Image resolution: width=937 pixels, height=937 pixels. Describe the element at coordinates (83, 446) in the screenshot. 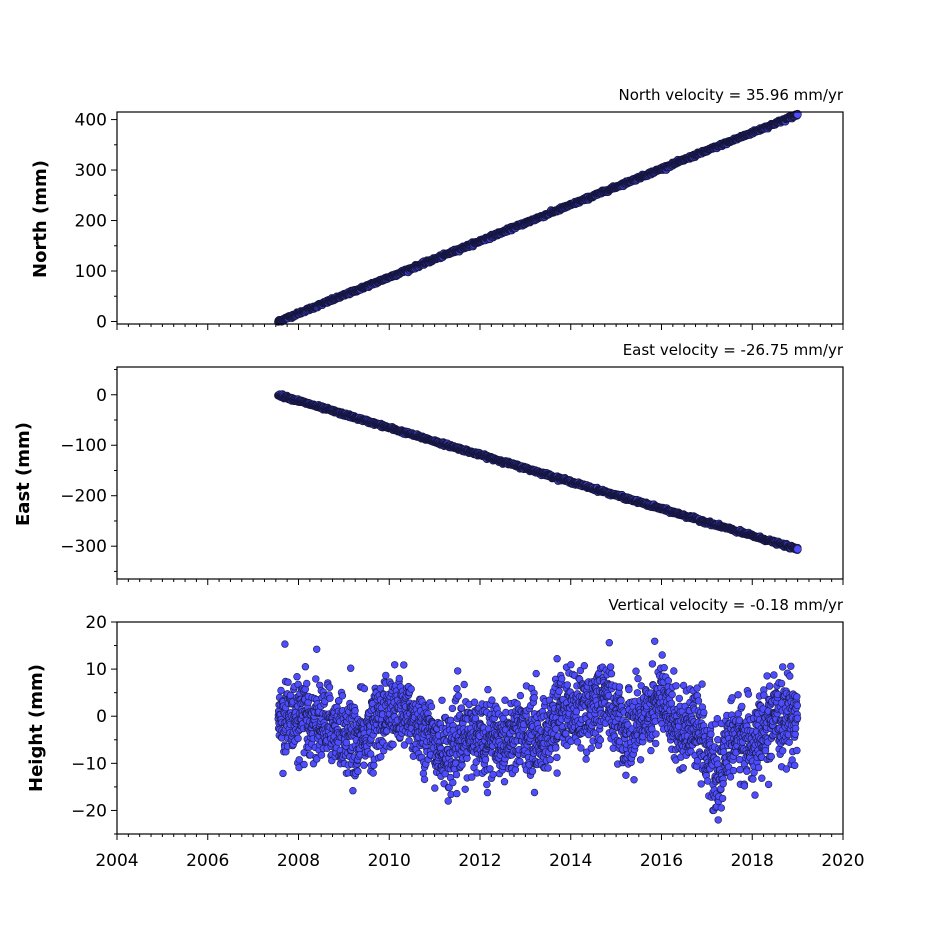

I see `east-ytick-label: −100` at that location.